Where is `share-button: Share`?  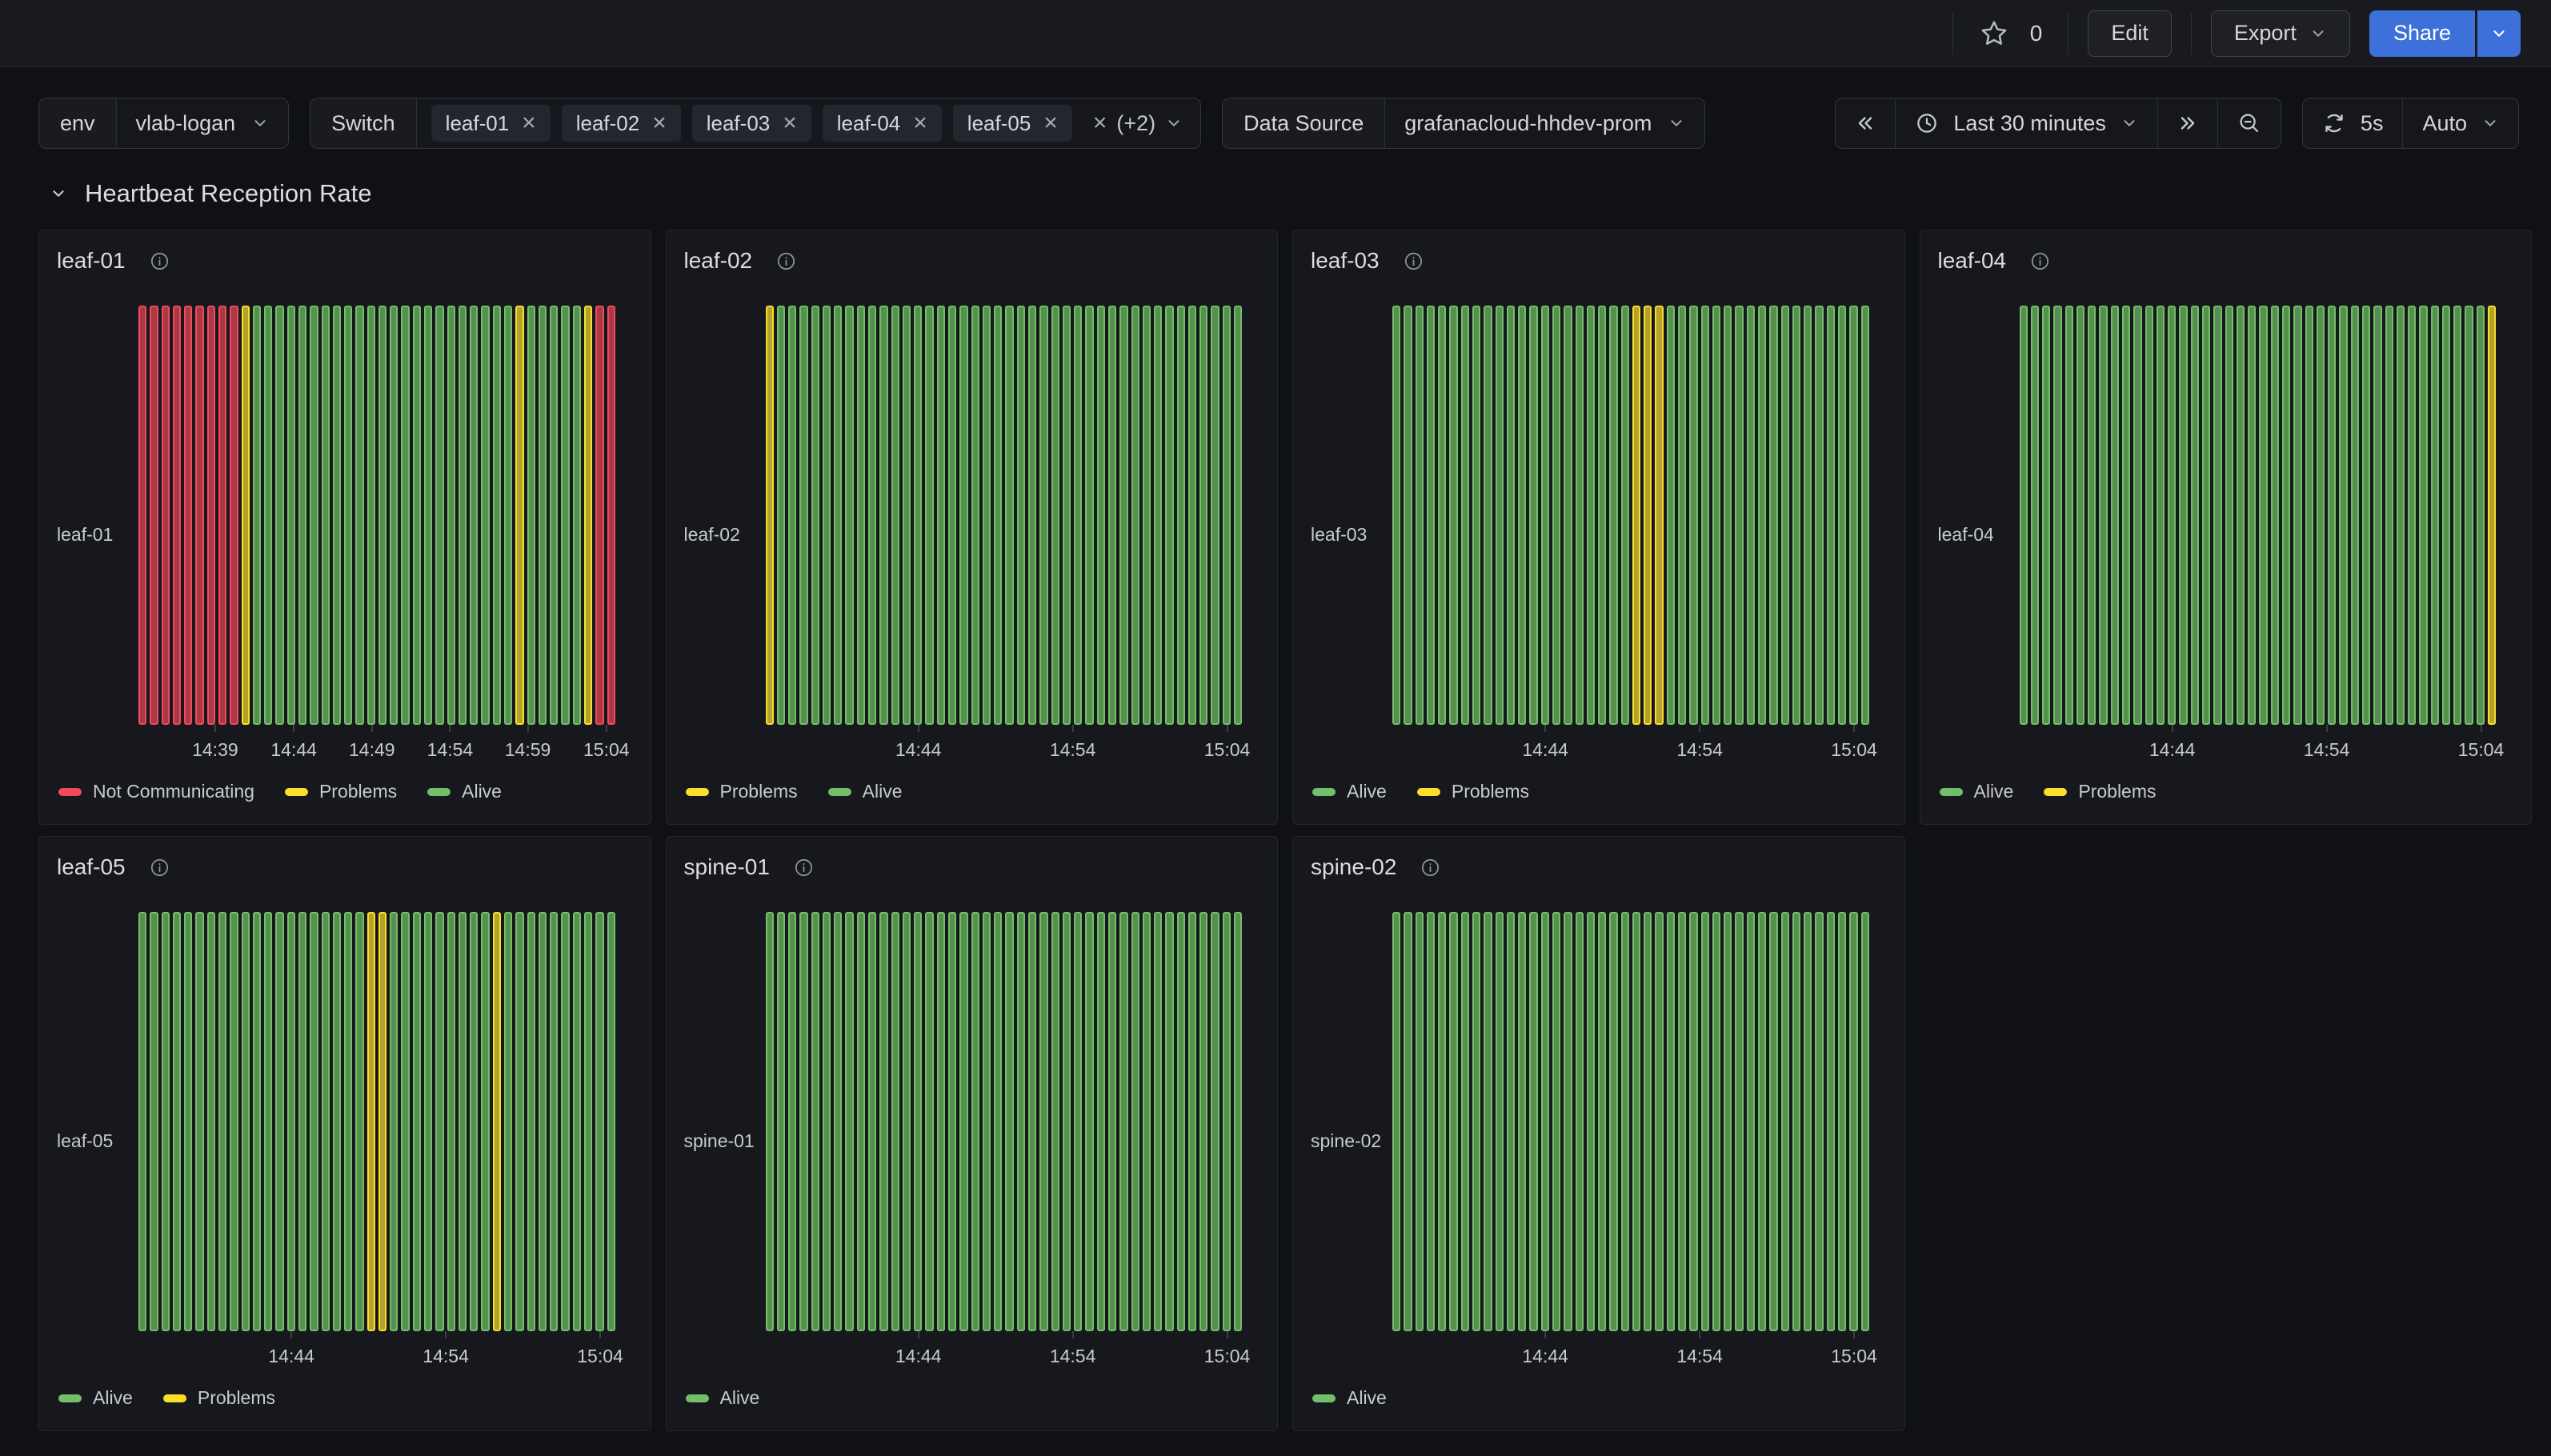
share-button: Share is located at coordinates (2422, 33).